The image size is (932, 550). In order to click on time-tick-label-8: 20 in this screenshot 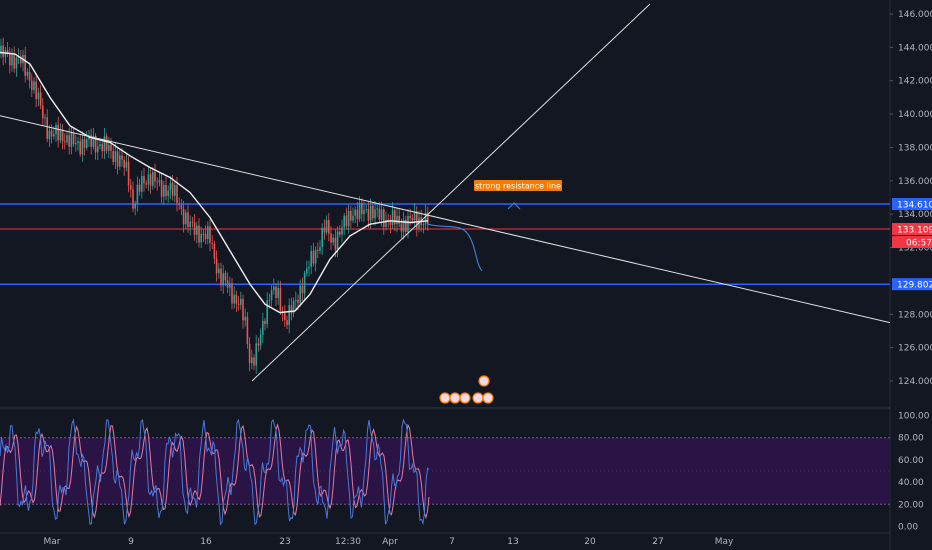, I will do `click(590, 542)`.